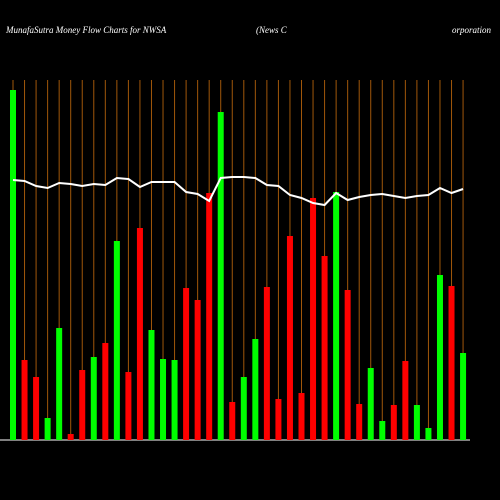 The image size is (500, 500). I want to click on chart-subtitle: orporation, so click(472, 30).